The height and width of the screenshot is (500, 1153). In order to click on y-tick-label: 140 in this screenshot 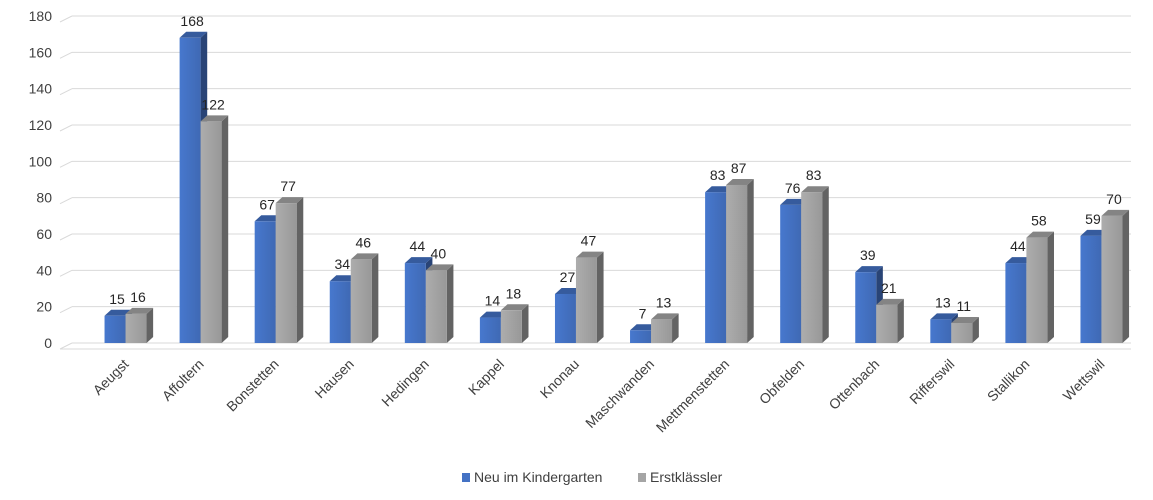, I will do `click(41, 89)`.